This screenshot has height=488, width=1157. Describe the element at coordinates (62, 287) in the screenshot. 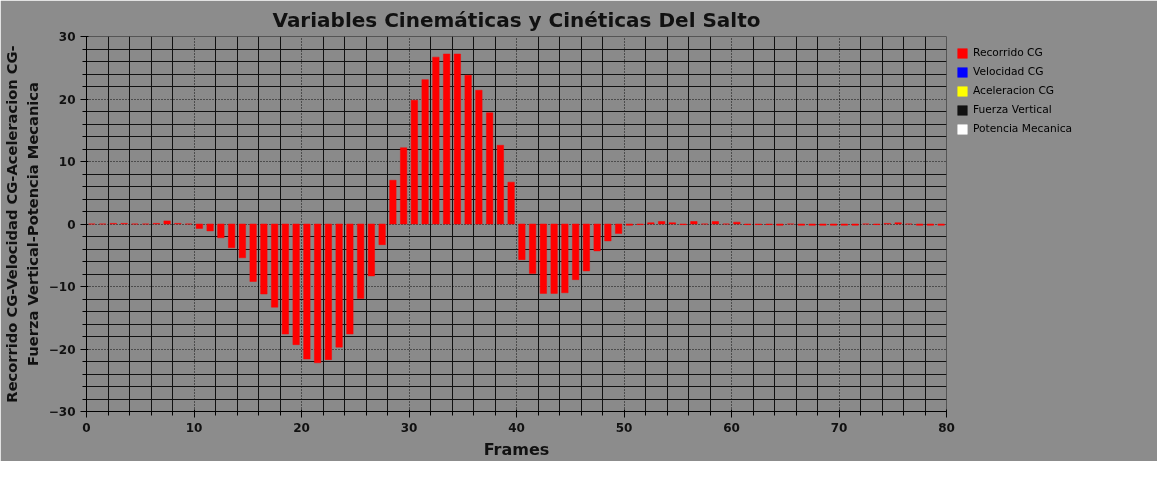

I see `y-tick-label: −10` at that location.